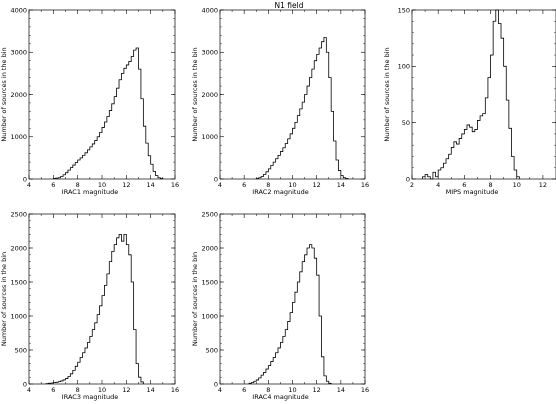 This screenshot has height=404, width=556. Describe the element at coordinates (317, 185) in the screenshot. I see `x-tick-label: 12` at that location.